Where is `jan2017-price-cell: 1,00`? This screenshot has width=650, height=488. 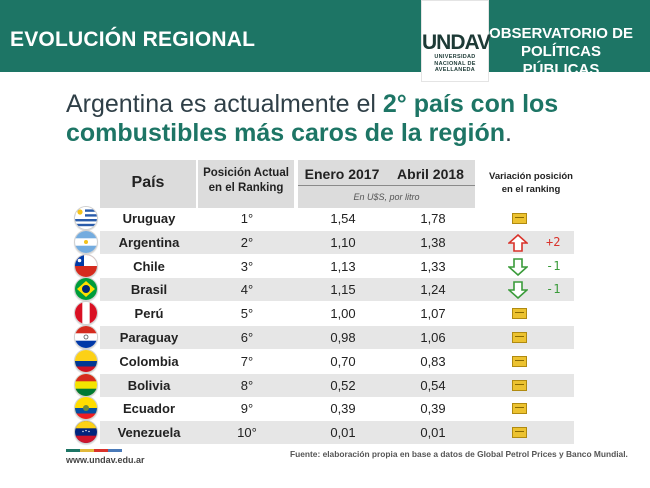
jan2017-price-cell: 1,00 is located at coordinates (343, 313).